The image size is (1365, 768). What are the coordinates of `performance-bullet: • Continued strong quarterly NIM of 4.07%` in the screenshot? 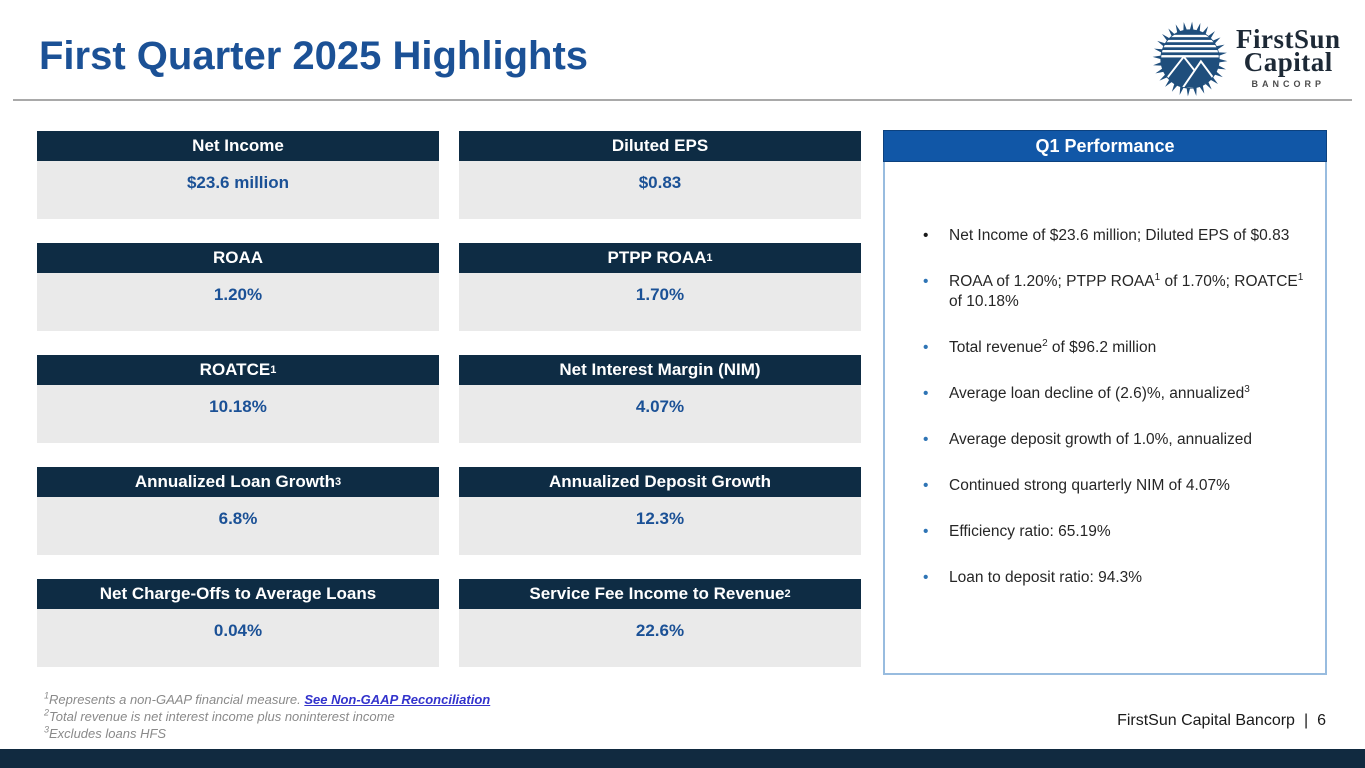 It's located at (1116, 486).